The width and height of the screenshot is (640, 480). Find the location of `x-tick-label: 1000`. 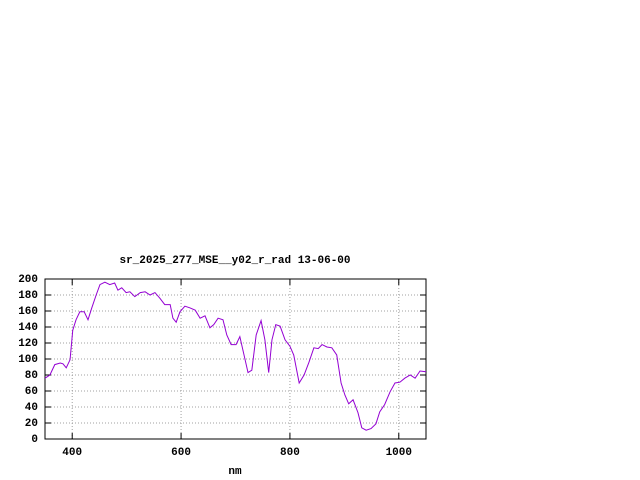

x-tick-label: 1000 is located at coordinates (399, 453).